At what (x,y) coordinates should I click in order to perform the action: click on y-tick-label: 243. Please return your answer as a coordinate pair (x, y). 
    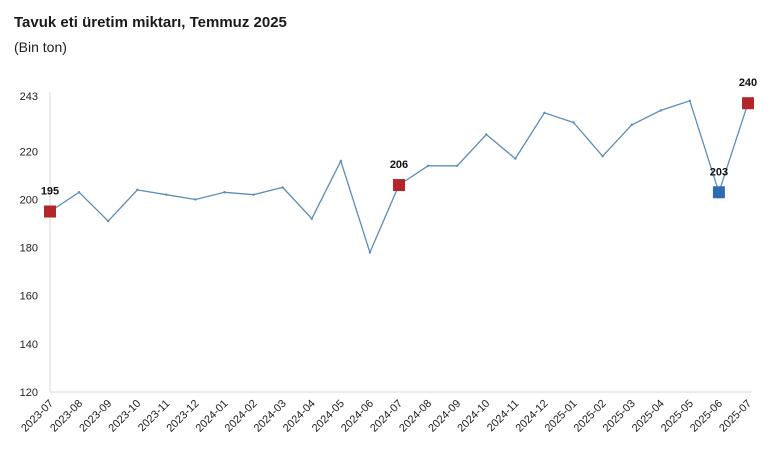
    Looking at the image, I should click on (29, 97).